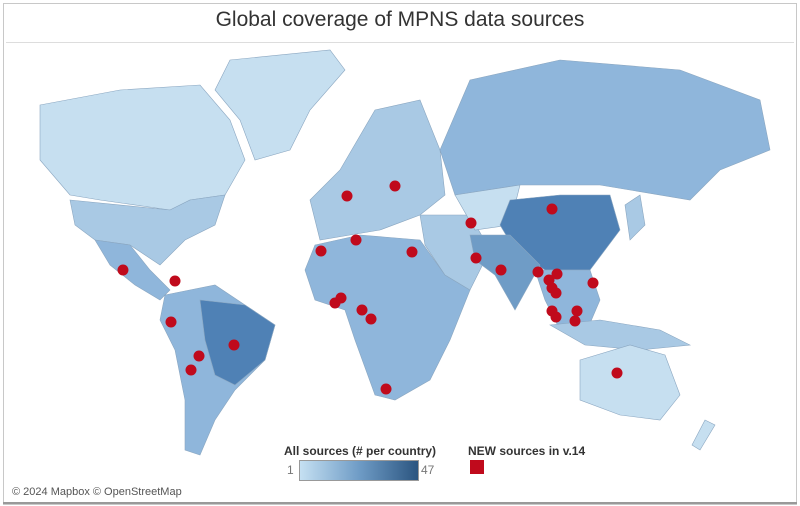 Image resolution: width=800 pixels, height=506 pixels. Describe the element at coordinates (635, 217) in the screenshot. I see `region-japan` at that location.